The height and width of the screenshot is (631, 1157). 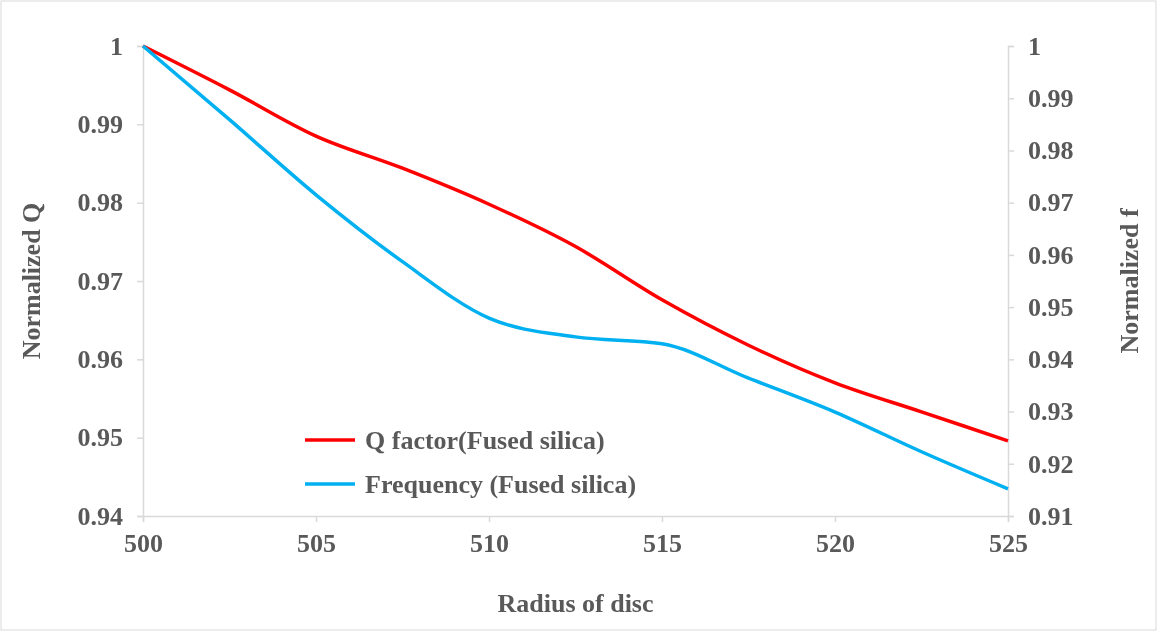 I want to click on legend-label: Frequency (Fused silica), so click(x=501, y=484).